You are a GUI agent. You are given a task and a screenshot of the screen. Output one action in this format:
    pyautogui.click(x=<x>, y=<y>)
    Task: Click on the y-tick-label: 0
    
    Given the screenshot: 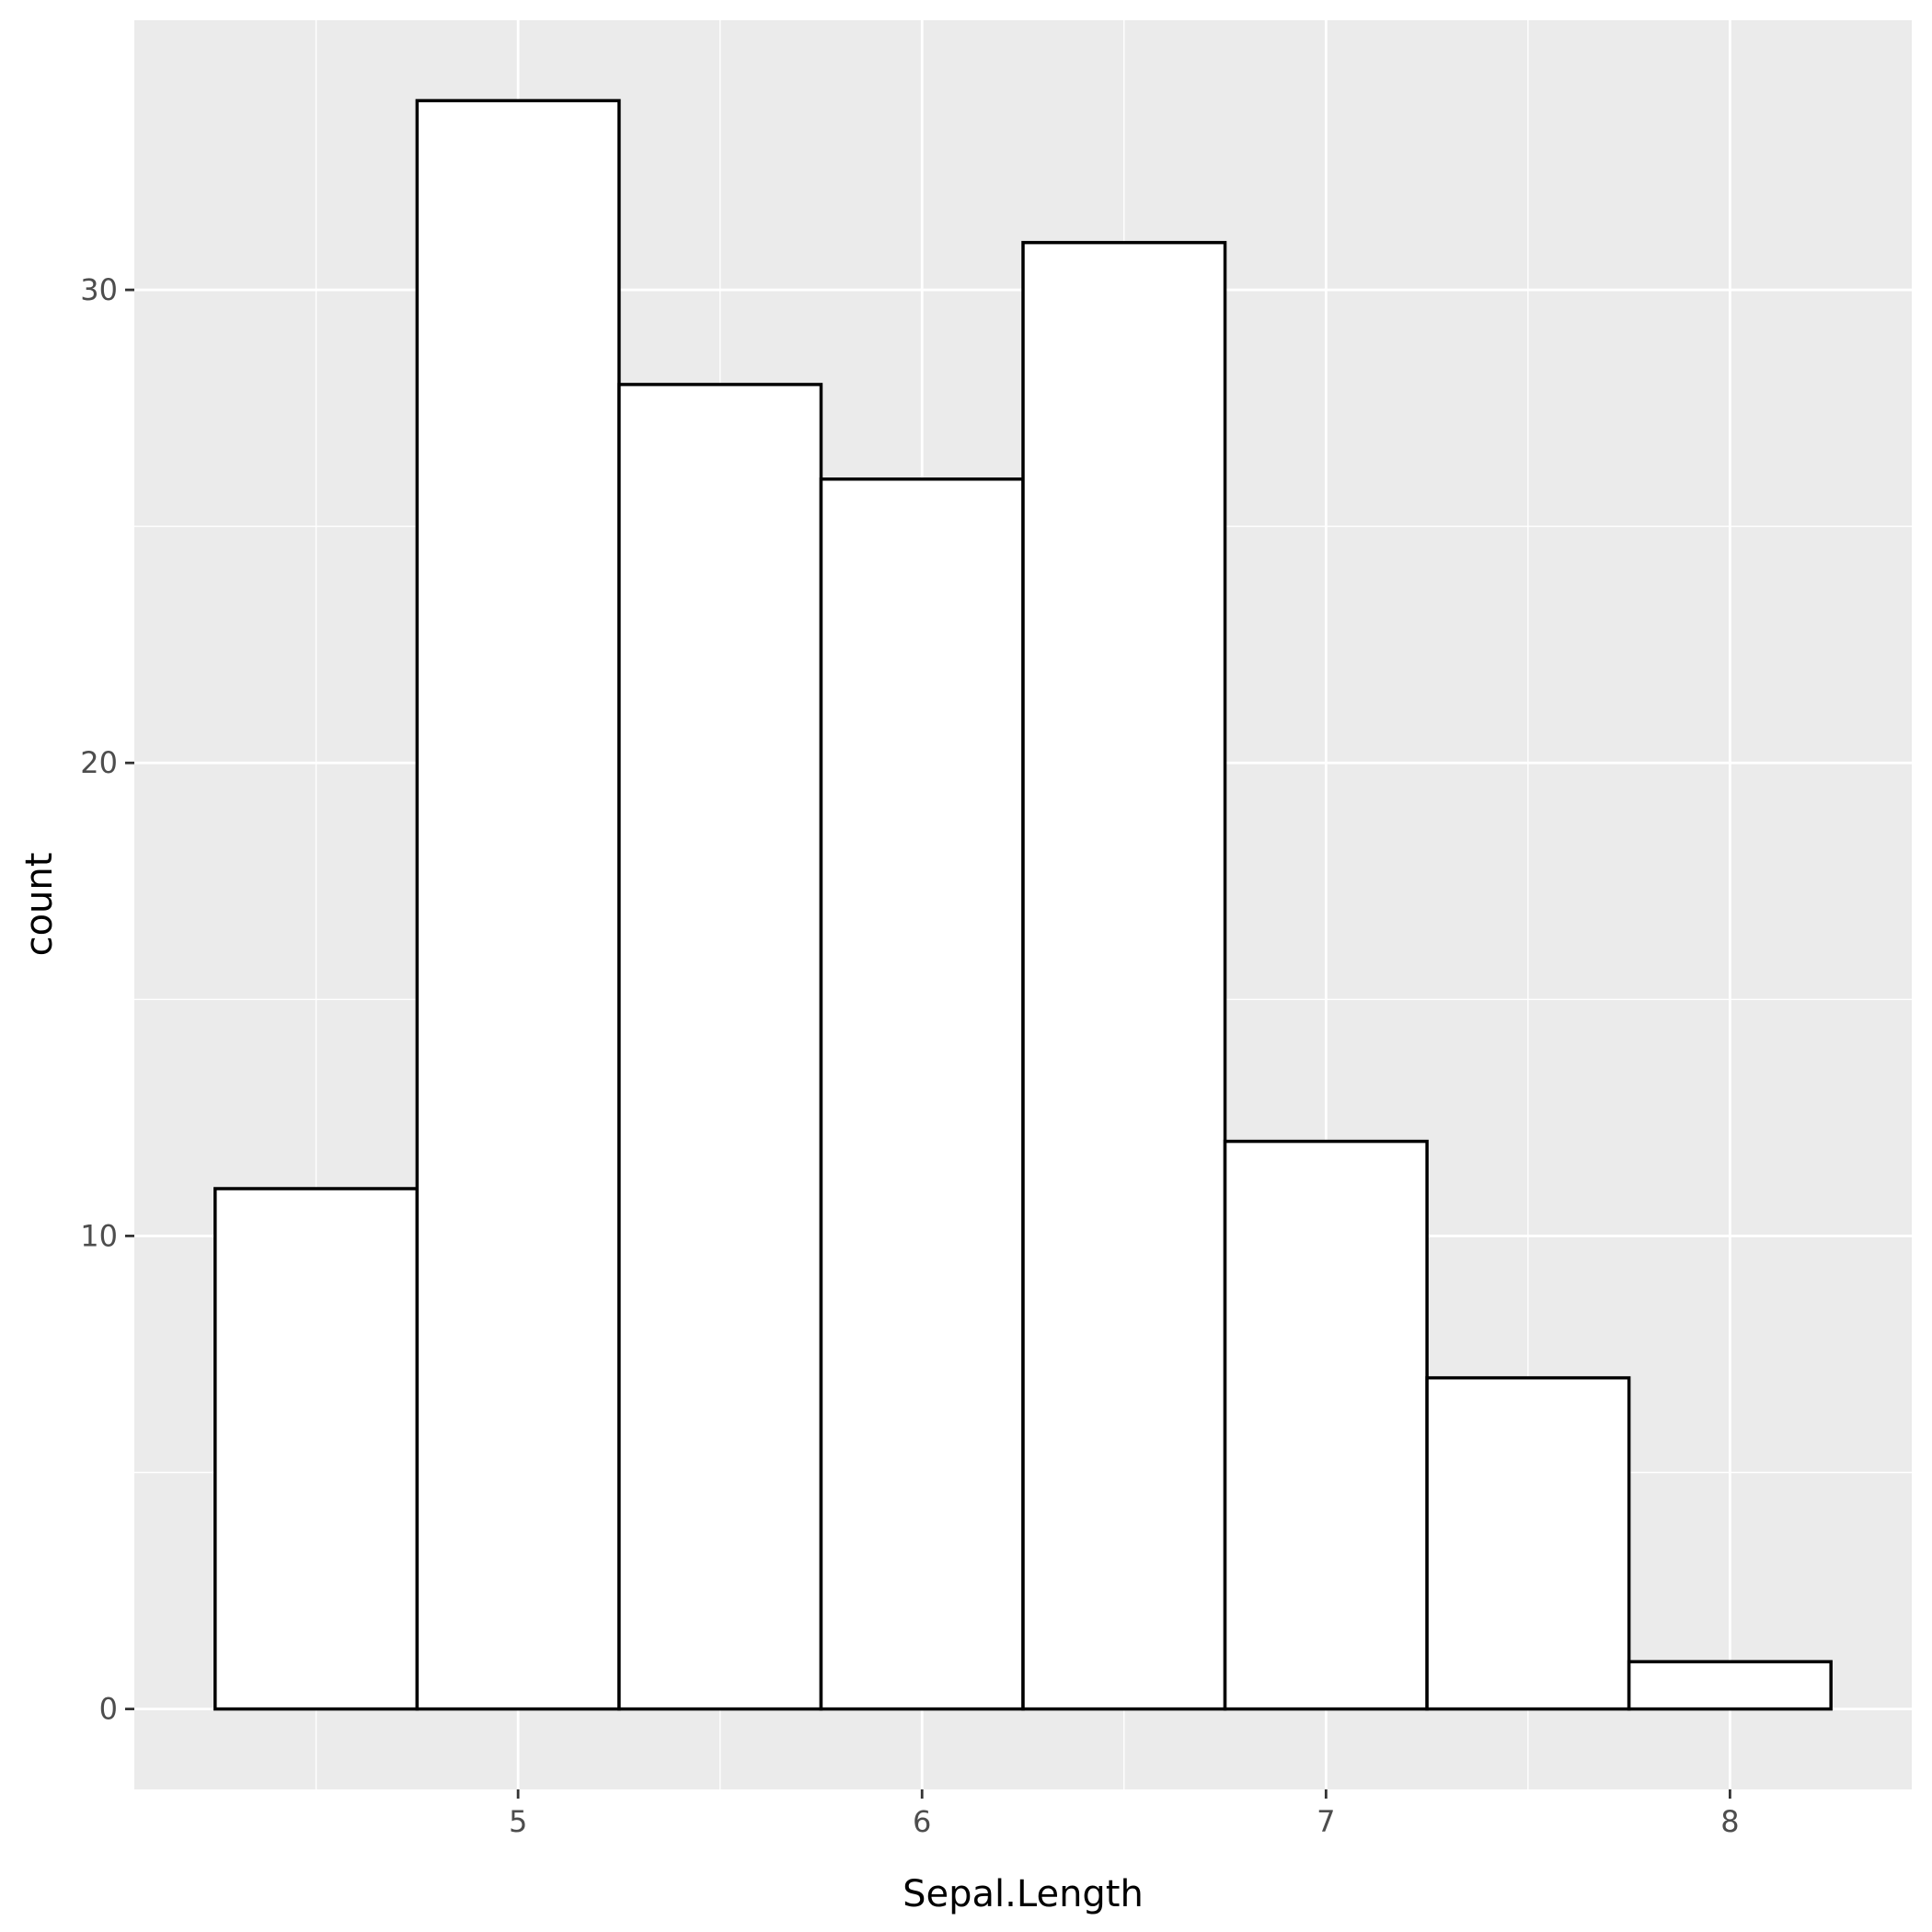 What is the action you would take?
    pyautogui.click(x=108, y=1709)
    